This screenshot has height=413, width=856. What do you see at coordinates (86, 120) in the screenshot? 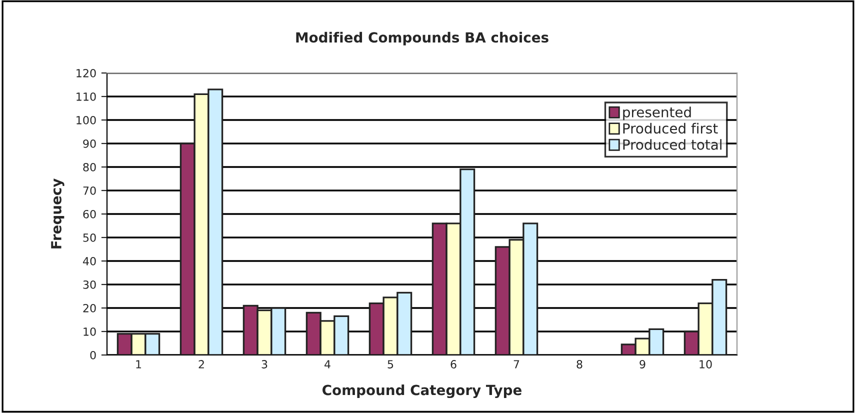
I see `y-tick-label: 100` at bounding box center [86, 120].